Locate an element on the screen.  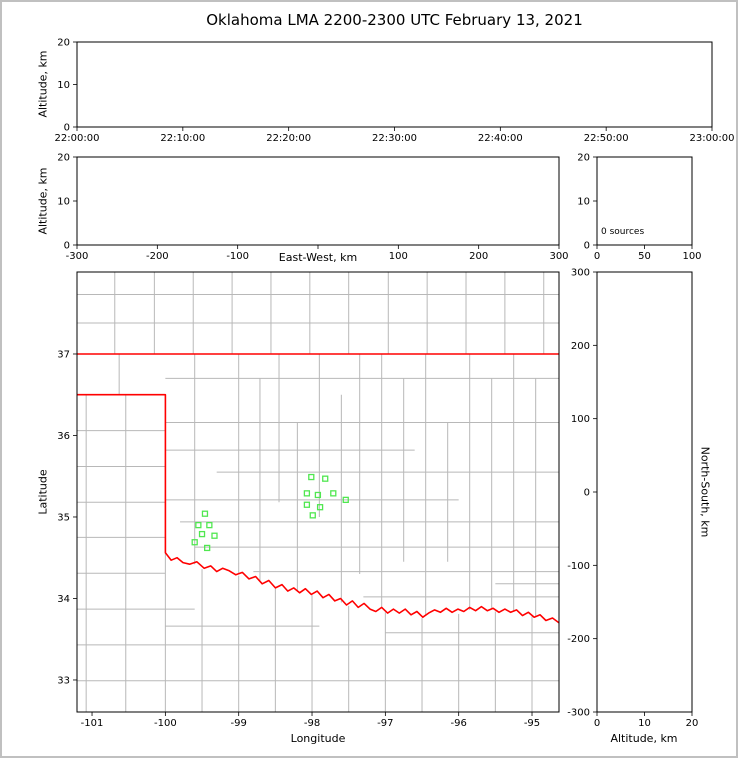
tick-label: -97 is located at coordinates (385, 723).